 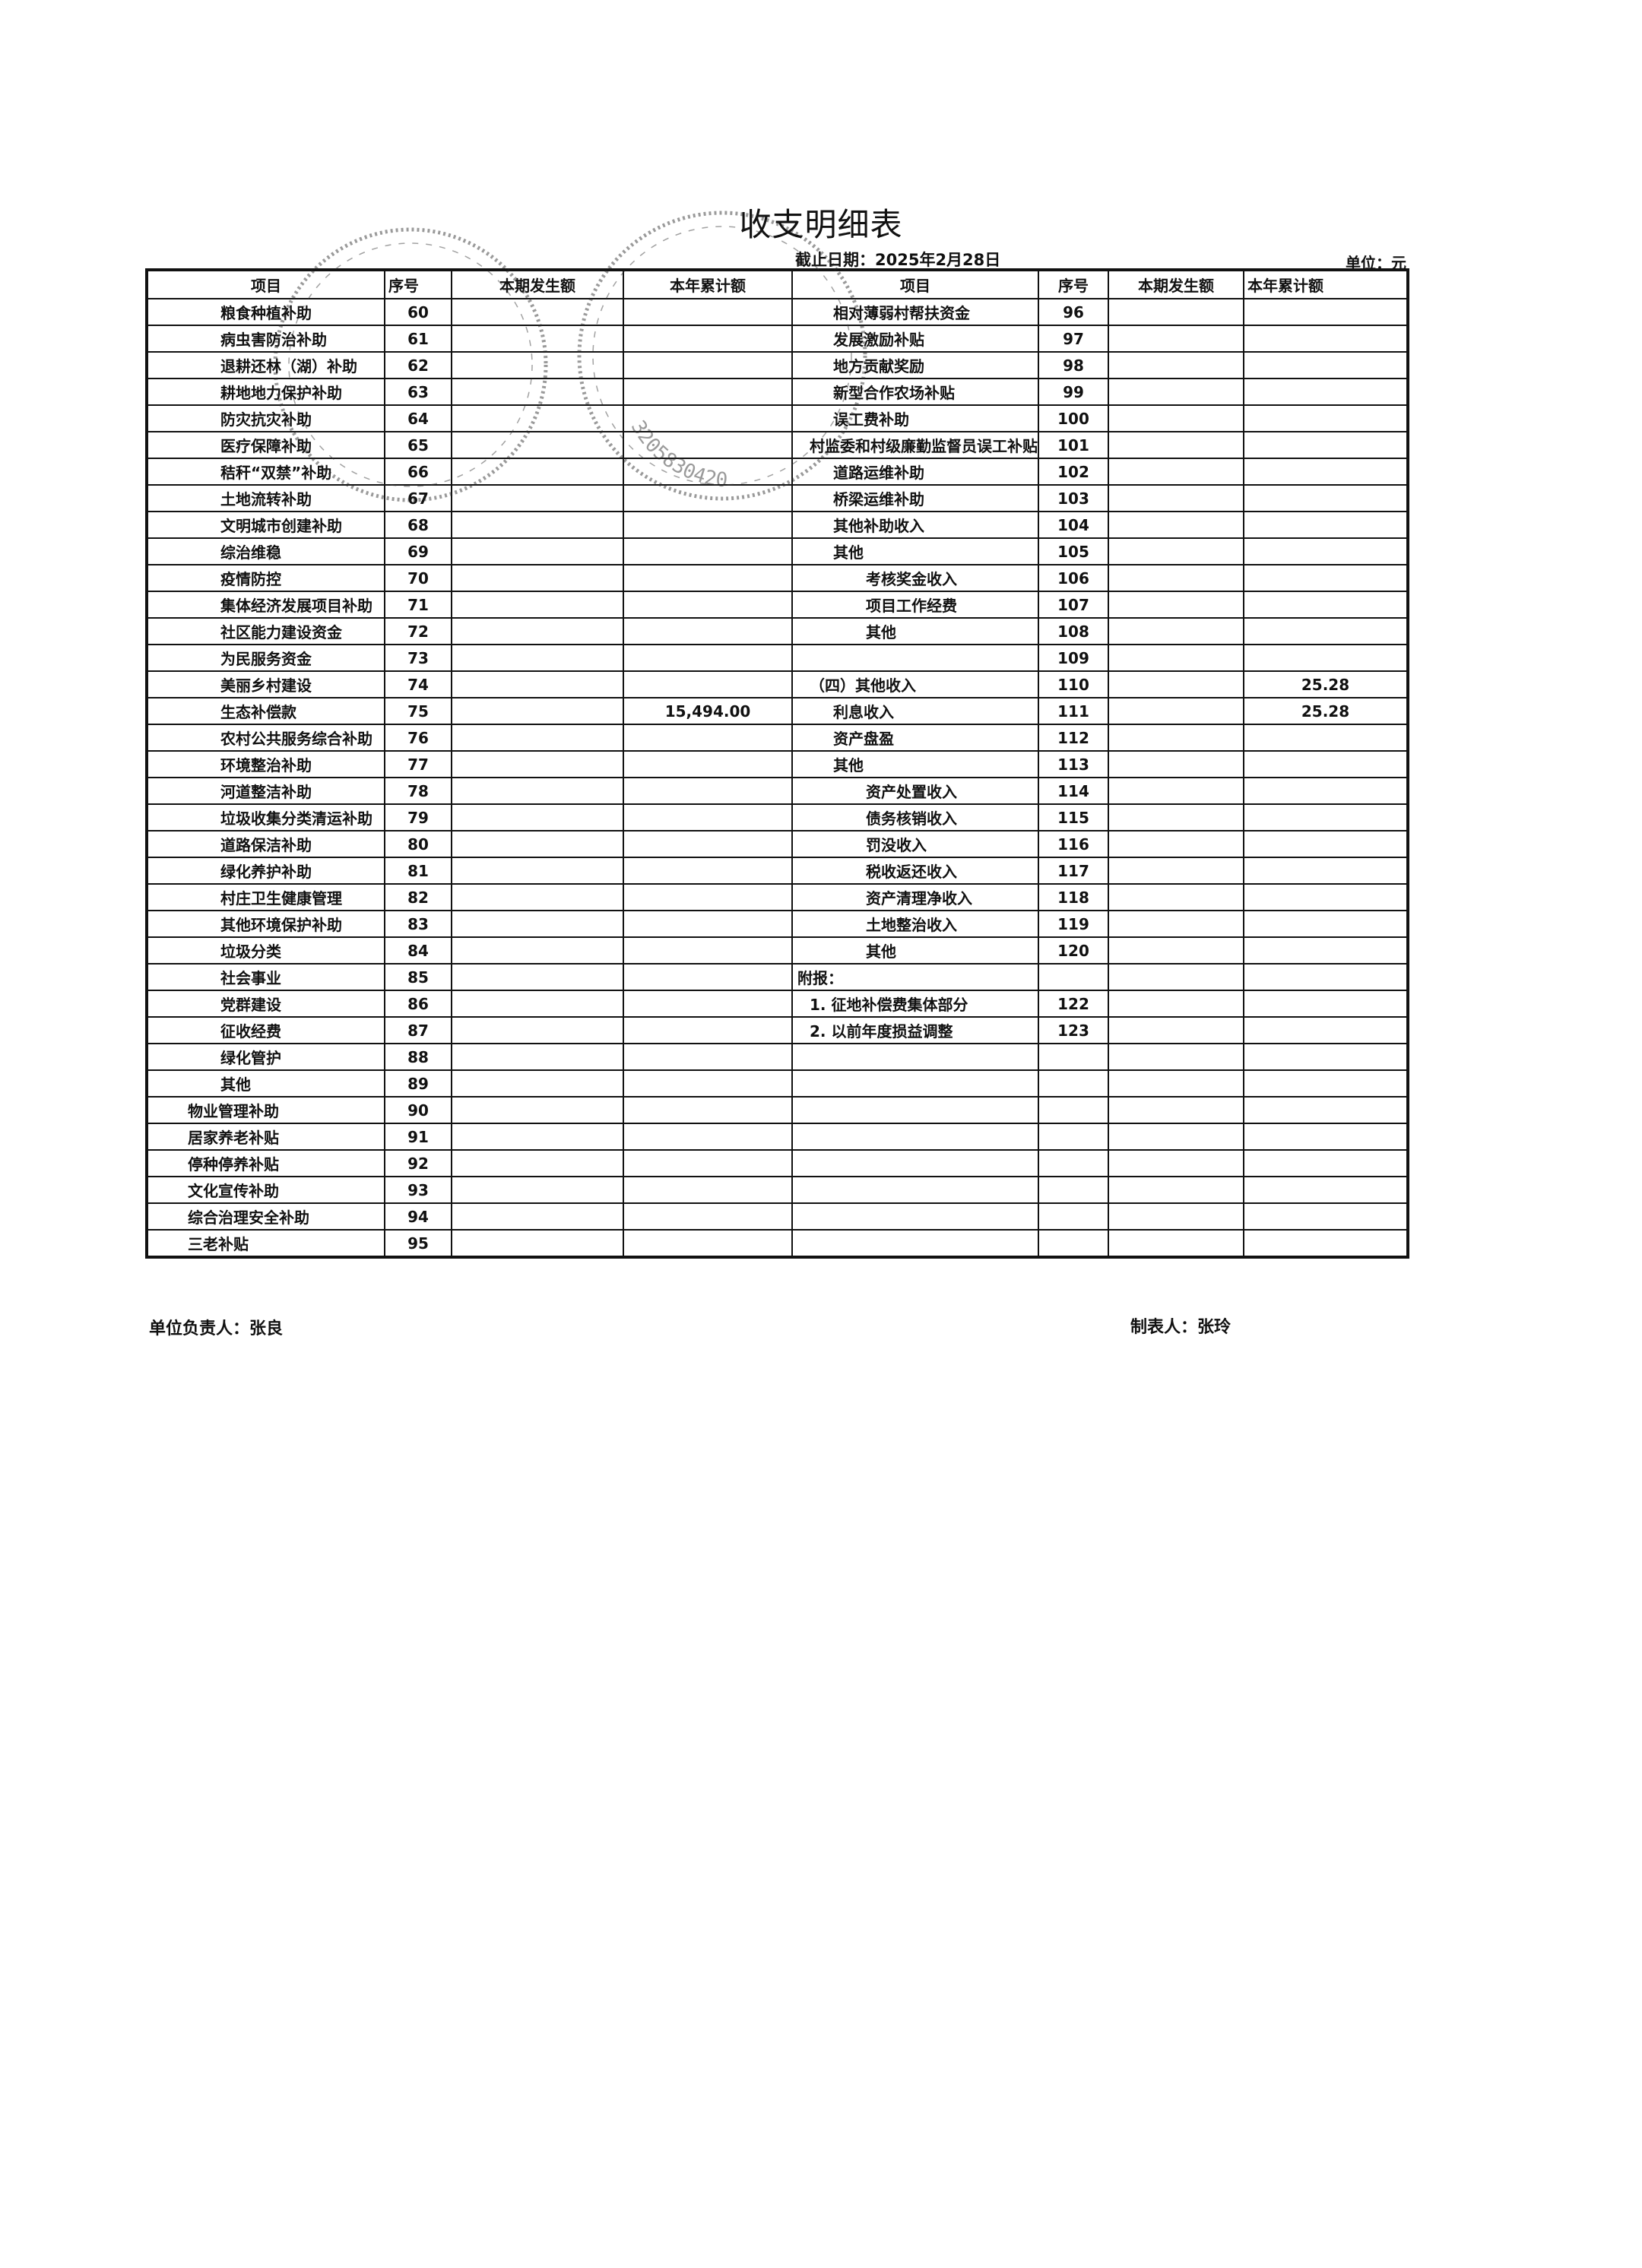 What do you see at coordinates (265, 1137) in the screenshot?
I see `left-item-cell: 居家养老补贴` at bounding box center [265, 1137].